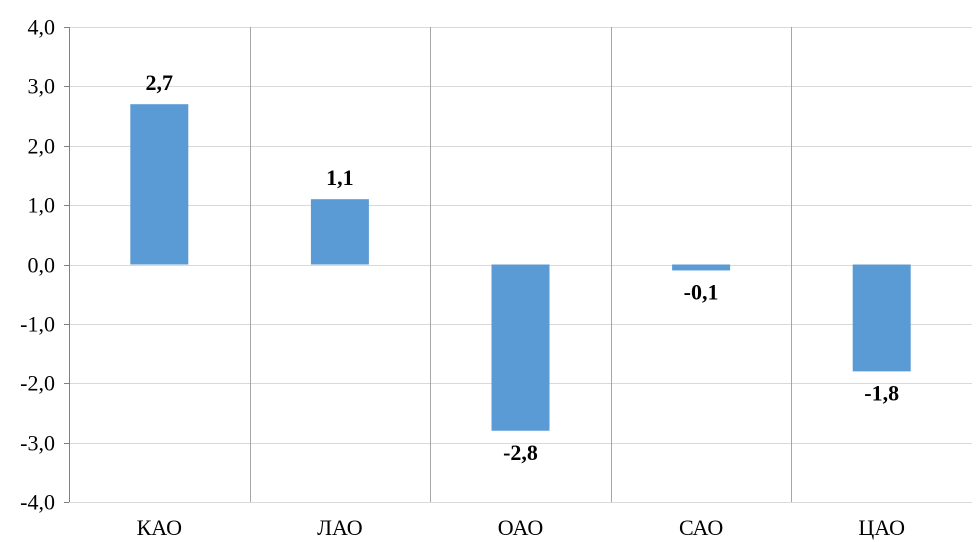 The width and height of the screenshot is (979, 542). I want to click on bar-КАО, so click(159, 184).